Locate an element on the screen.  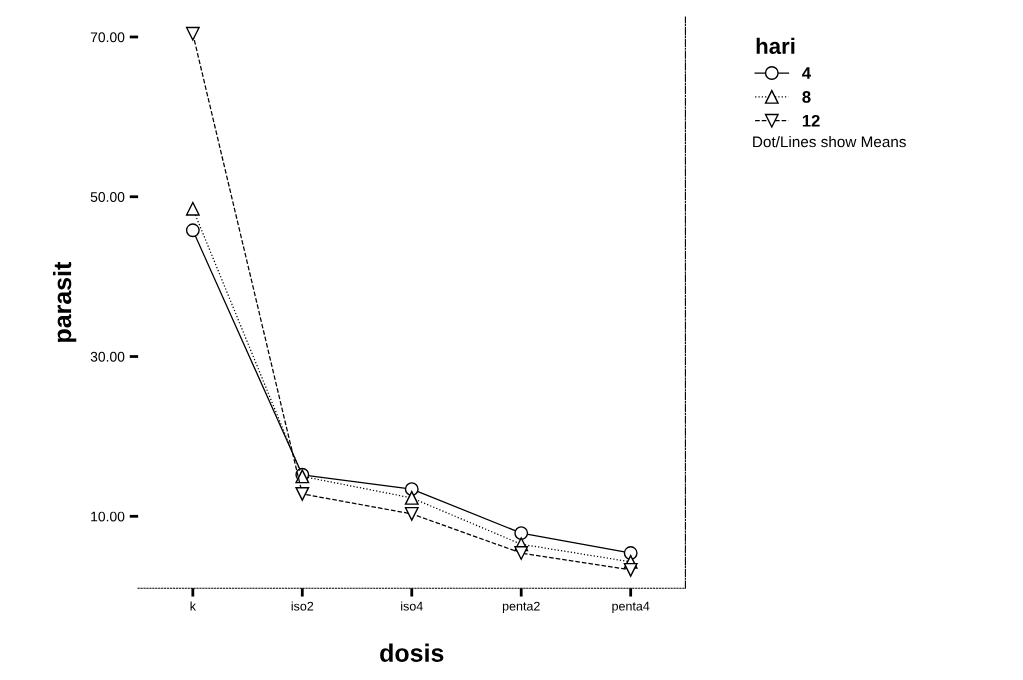
y-axis-title: parasit is located at coordinates (64, 301).